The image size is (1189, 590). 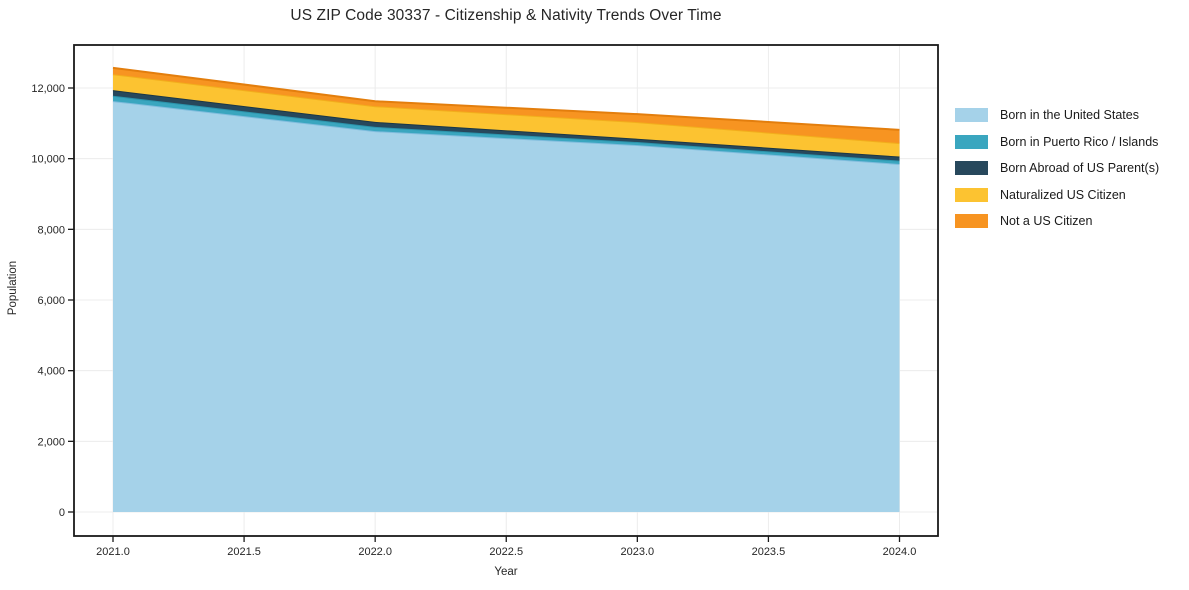 I want to click on x-tick-label: 2022.0, so click(x=375, y=552).